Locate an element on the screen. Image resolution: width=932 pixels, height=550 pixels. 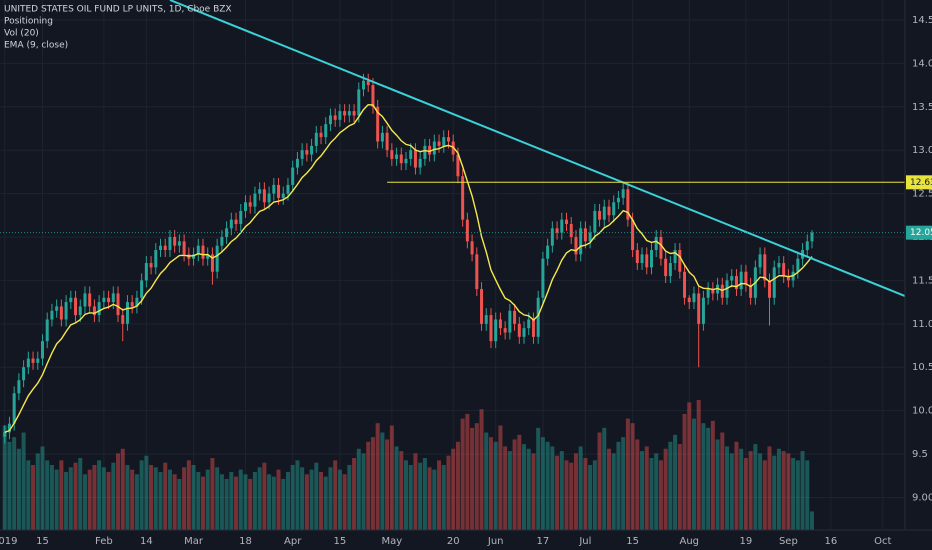
x-tick-label: Sep is located at coordinates (788, 541).